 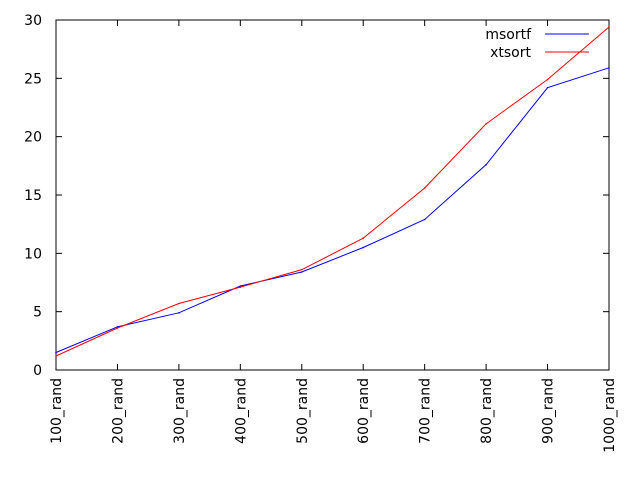 What do you see at coordinates (180, 411) in the screenshot?
I see `x-tick-label: 300_rand` at bounding box center [180, 411].